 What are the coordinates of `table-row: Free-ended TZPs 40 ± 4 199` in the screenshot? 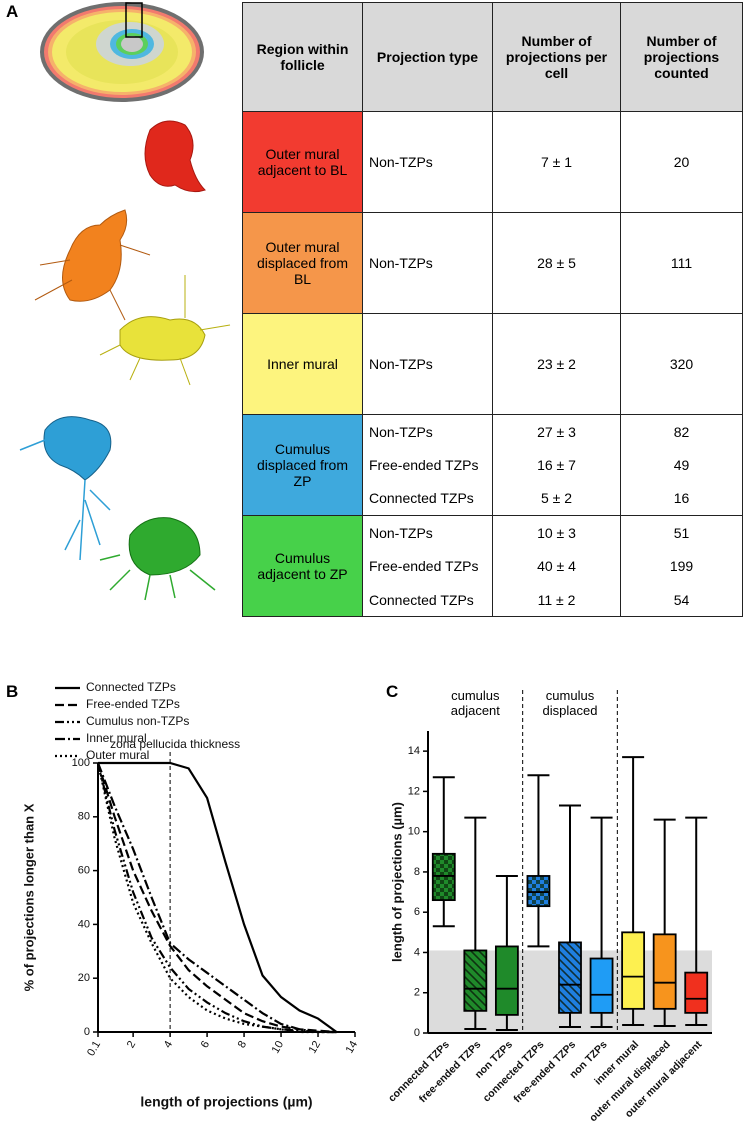 It's located at (493, 566).